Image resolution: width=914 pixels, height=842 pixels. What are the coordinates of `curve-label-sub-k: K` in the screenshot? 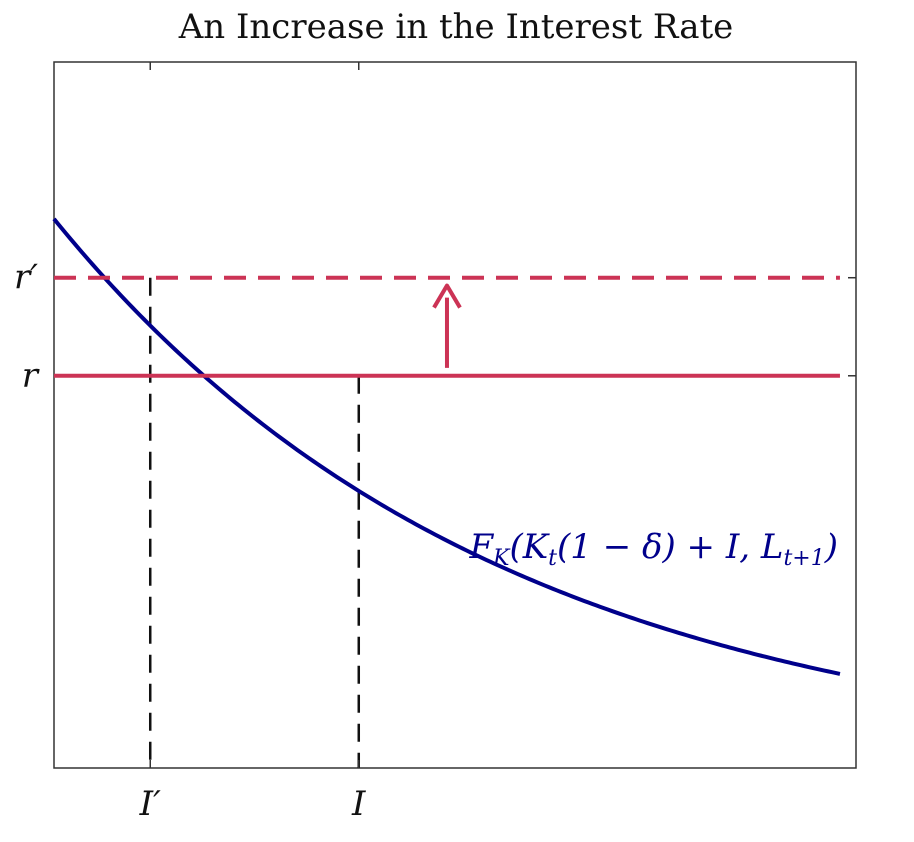 It's located at (501, 558).